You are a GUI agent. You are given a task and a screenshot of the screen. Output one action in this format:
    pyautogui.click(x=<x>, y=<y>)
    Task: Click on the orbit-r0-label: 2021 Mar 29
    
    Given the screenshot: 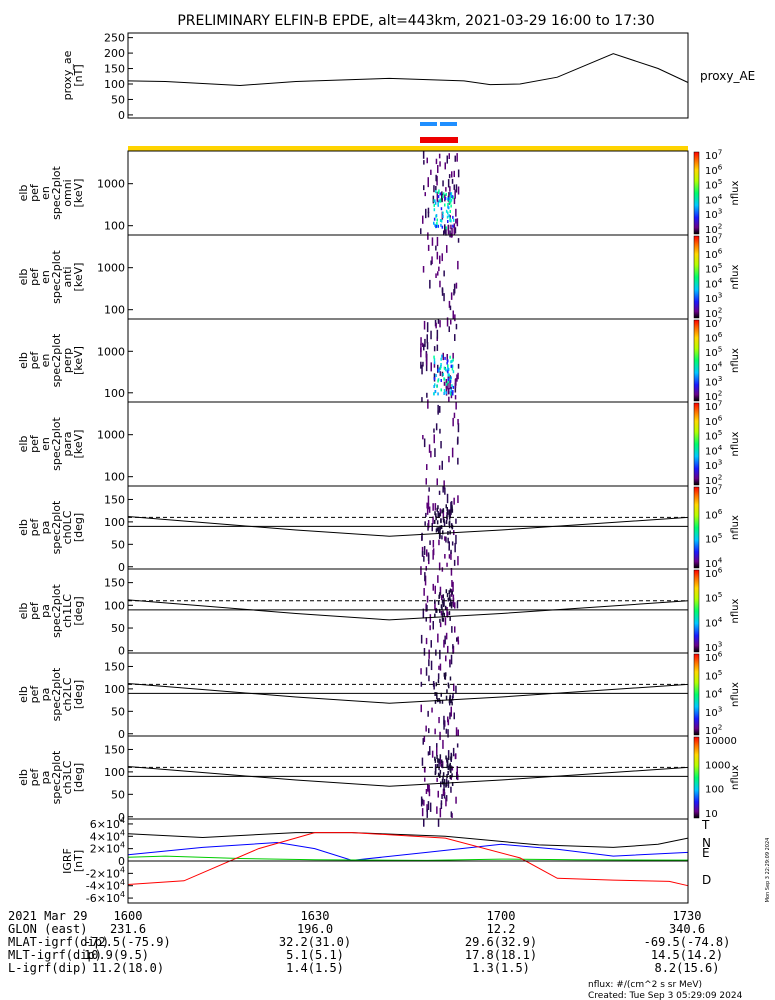 What is the action you would take?
    pyautogui.click(x=47, y=916)
    